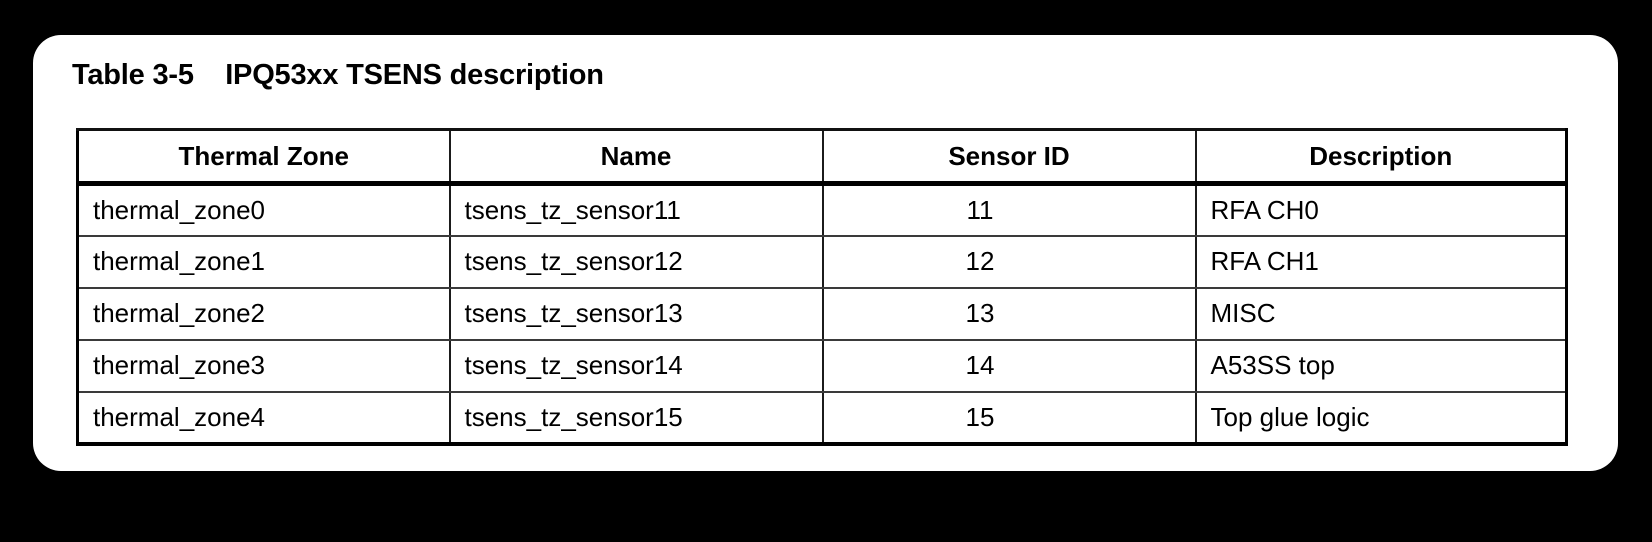 The height and width of the screenshot is (542, 1652). Describe the element at coordinates (636, 418) in the screenshot. I see `cell-name: tsens_tz_sensor15` at that location.